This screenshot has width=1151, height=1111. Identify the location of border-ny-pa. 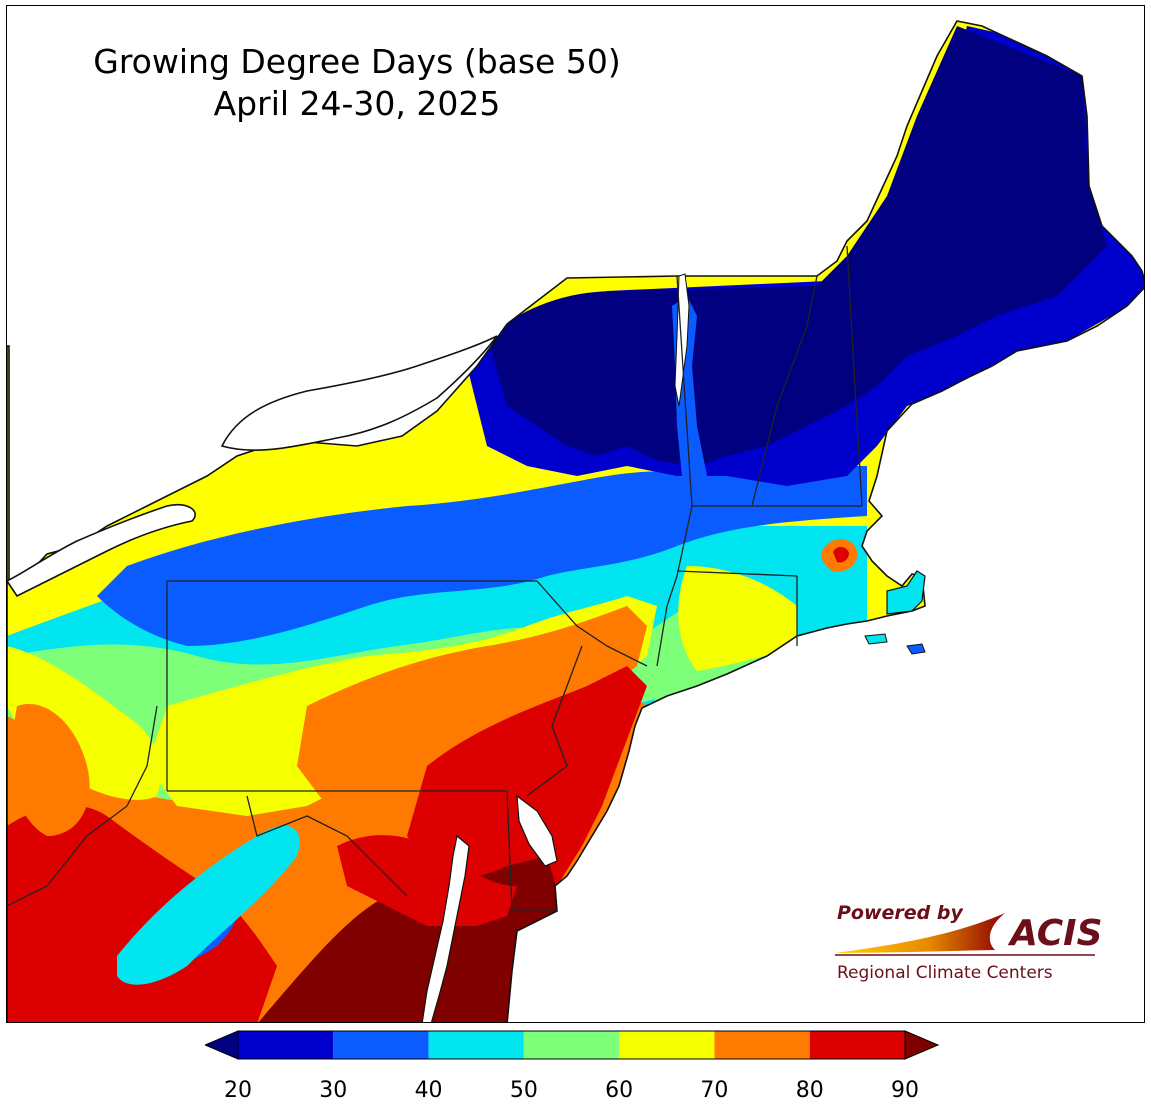
(407, 623).